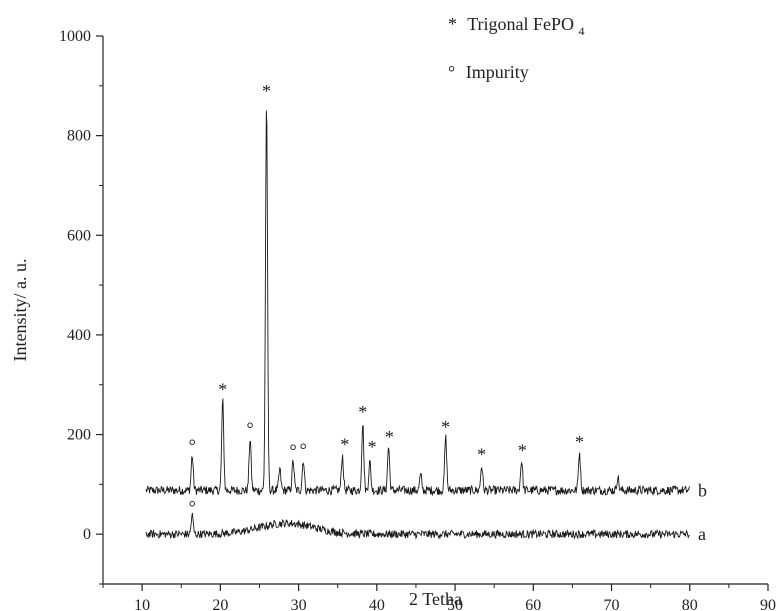  What do you see at coordinates (702, 534) in the screenshot?
I see `series-label-a: a` at bounding box center [702, 534].